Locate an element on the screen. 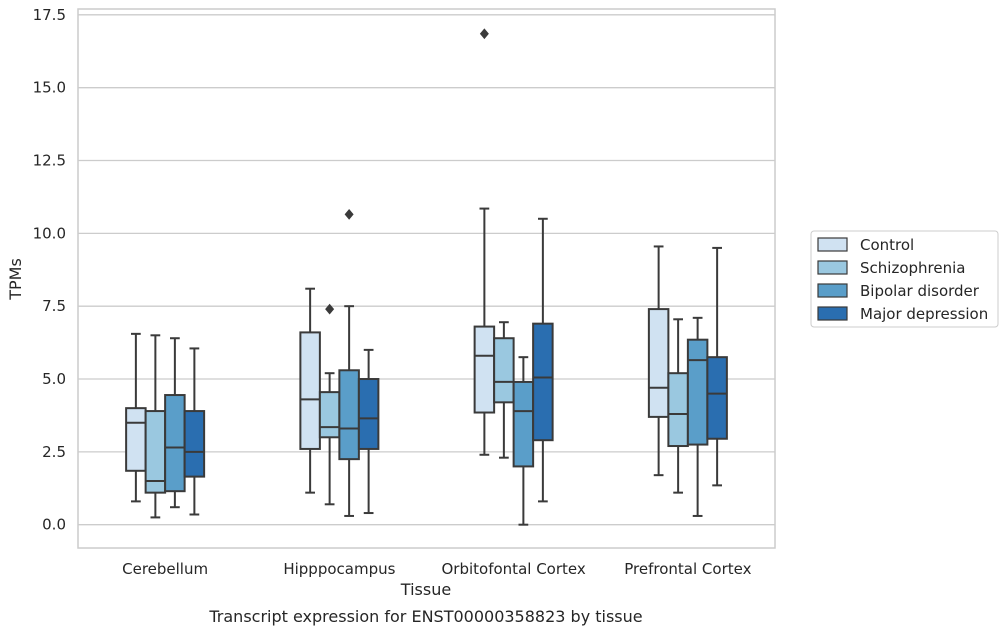  x-axis-label: Tissue is located at coordinates (425, 589).